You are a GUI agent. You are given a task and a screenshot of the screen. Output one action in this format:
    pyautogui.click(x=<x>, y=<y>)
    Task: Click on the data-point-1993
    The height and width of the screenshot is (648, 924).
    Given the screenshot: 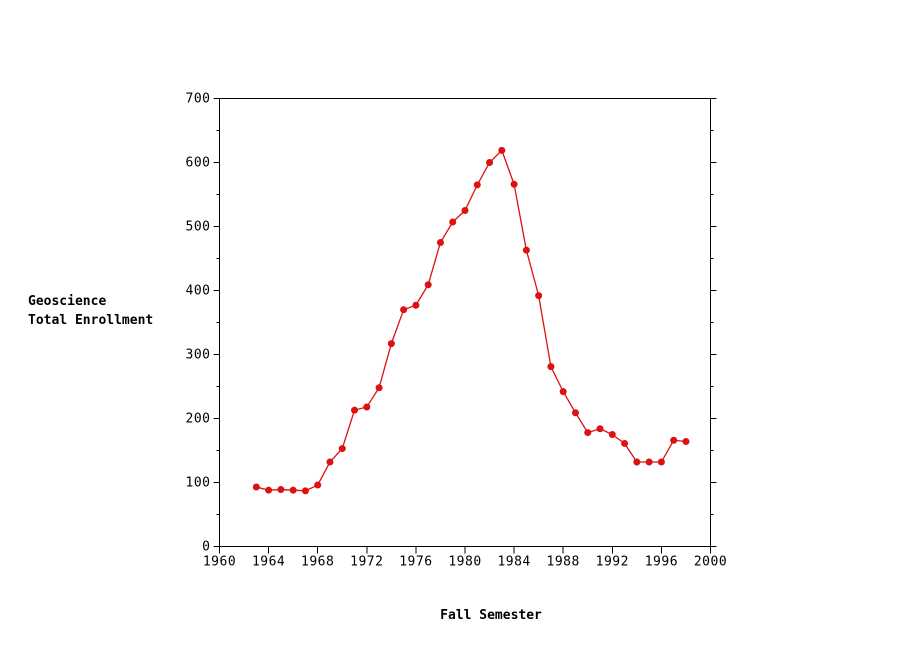 What is the action you would take?
    pyautogui.click(x=625, y=443)
    